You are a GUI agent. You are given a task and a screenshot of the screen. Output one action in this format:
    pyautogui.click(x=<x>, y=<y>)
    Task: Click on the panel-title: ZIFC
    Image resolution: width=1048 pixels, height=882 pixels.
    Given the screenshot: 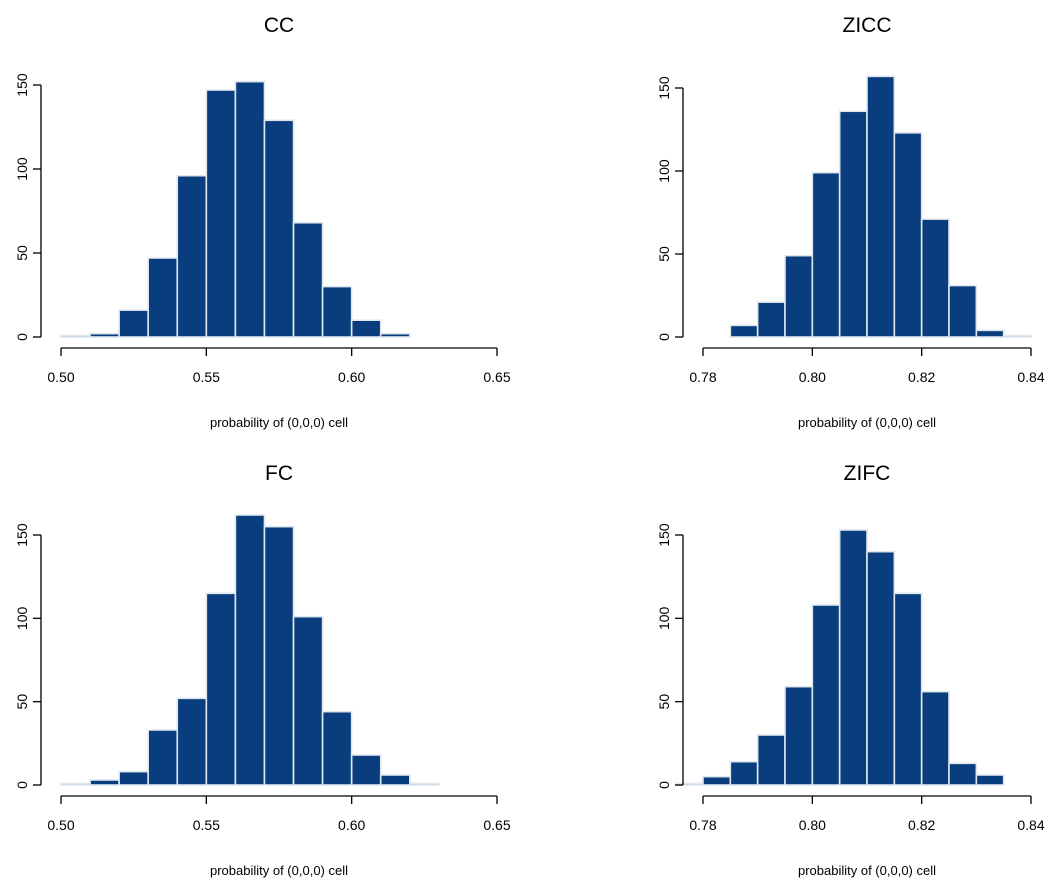 What is the action you would take?
    pyautogui.click(x=867, y=473)
    